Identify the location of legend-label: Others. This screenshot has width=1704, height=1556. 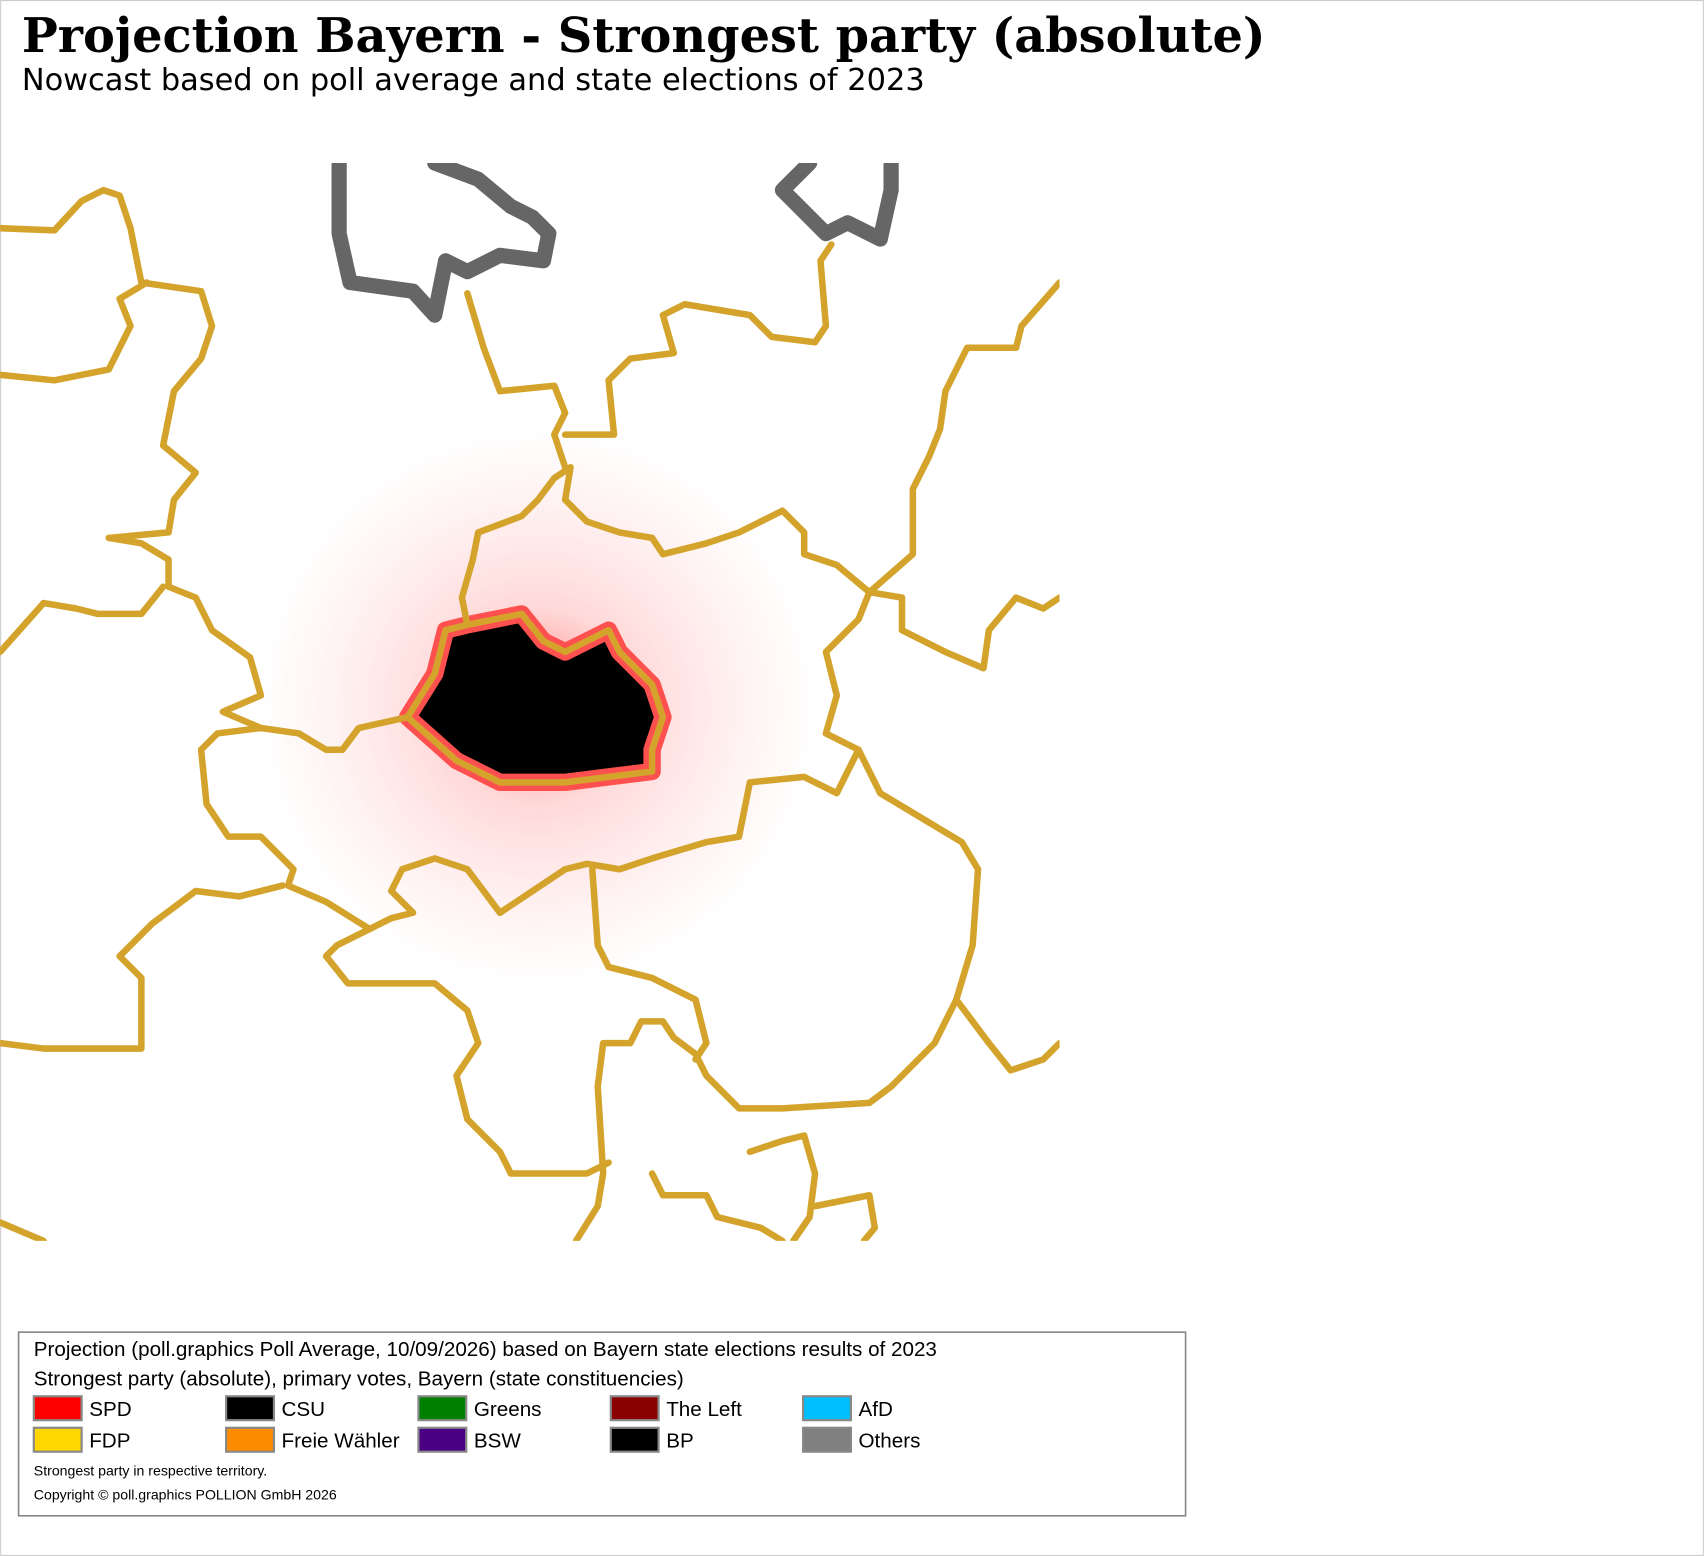
(890, 1440).